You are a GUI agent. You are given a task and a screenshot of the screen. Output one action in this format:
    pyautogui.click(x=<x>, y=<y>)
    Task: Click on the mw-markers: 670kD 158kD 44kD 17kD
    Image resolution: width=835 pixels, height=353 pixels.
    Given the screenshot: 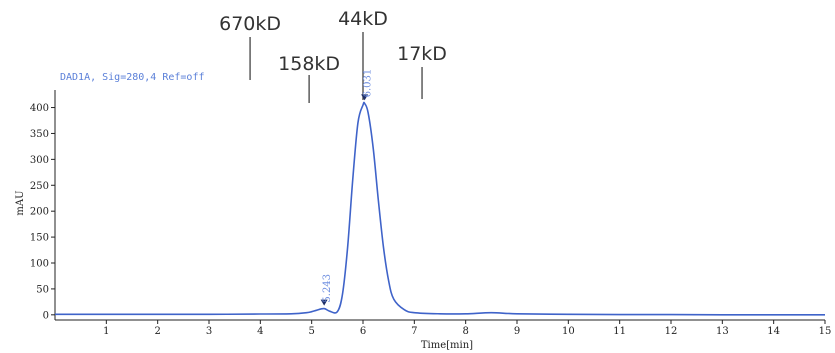 What is the action you would take?
    pyautogui.click(x=333, y=55)
    